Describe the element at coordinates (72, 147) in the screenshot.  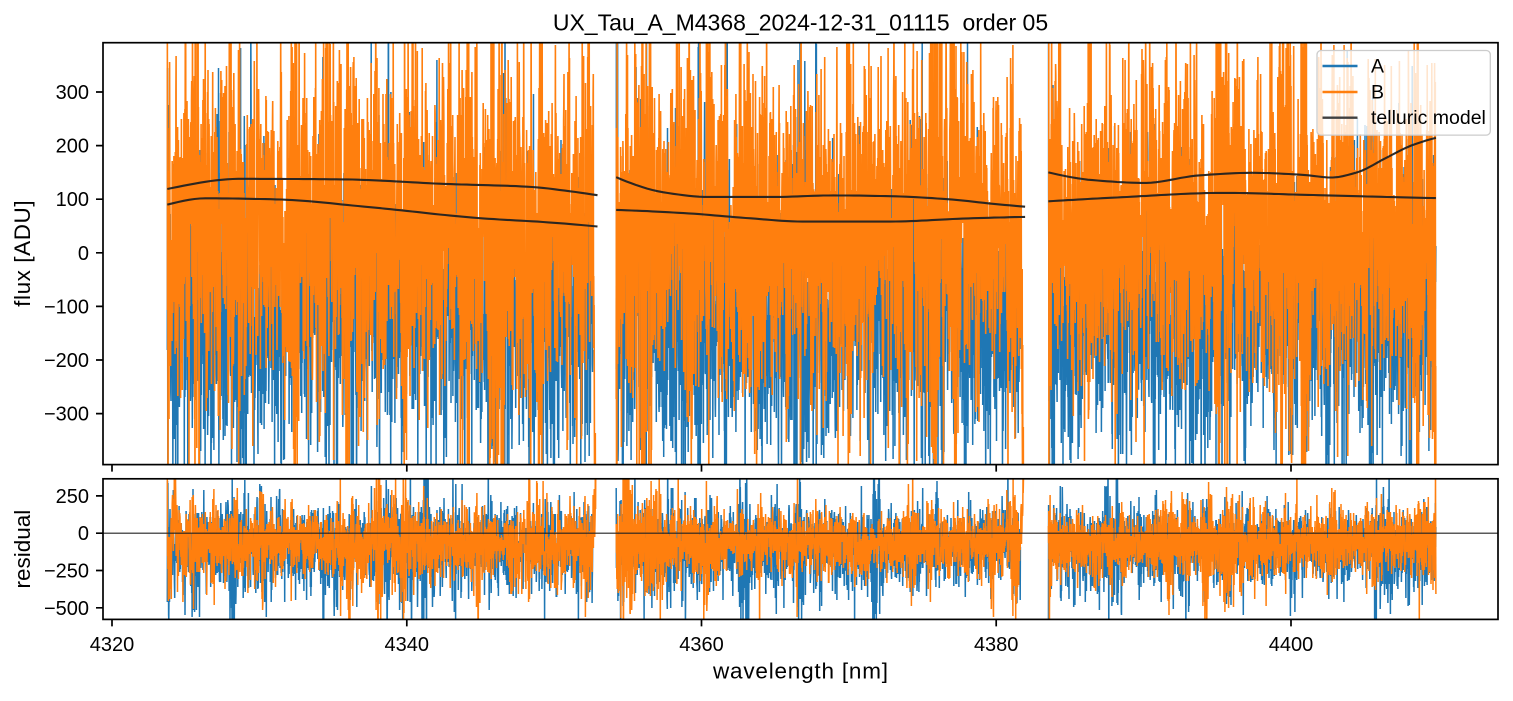
I see `svg-text: 200` at that location.